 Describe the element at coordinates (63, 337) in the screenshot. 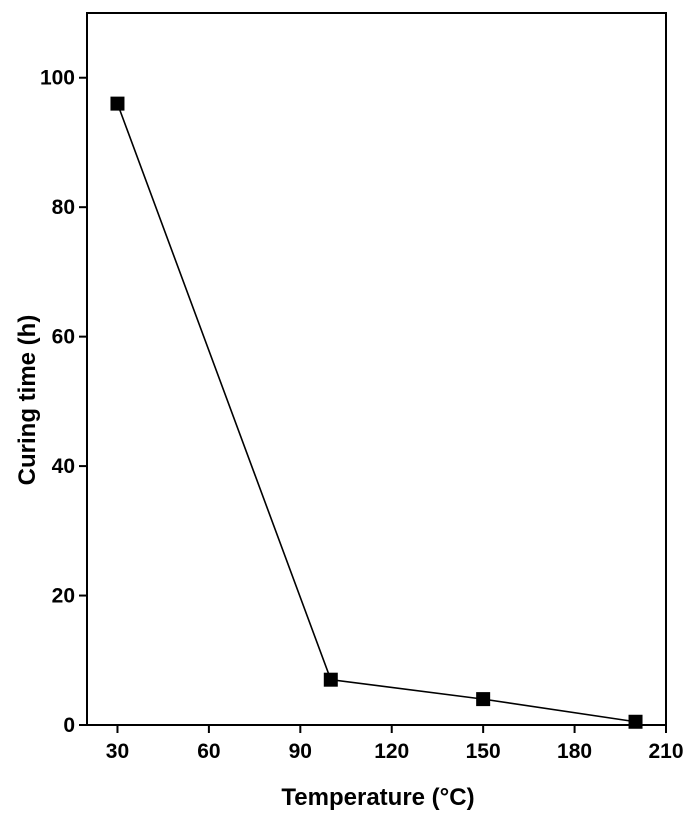

I see `y-tick-label: 60` at that location.